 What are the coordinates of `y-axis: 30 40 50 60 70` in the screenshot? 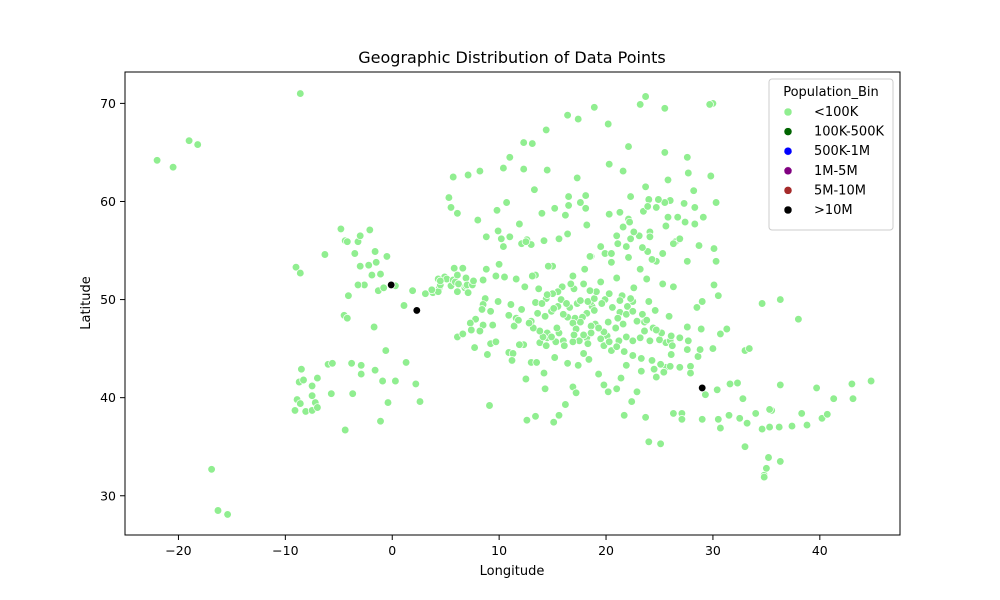 It's located at (112, 299).